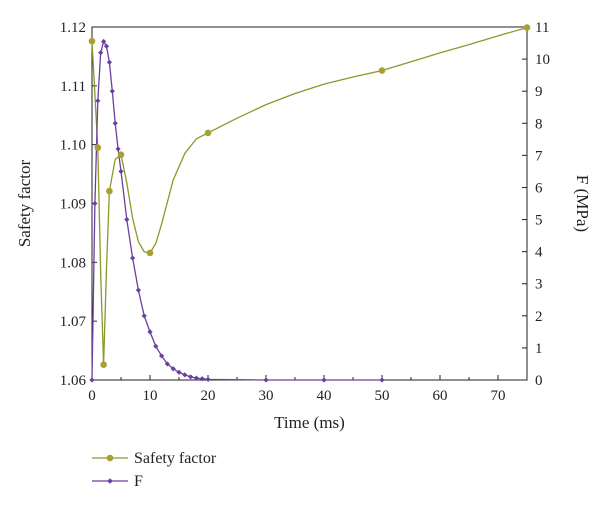 This screenshot has width=600, height=508. Describe the element at coordinates (266, 396) in the screenshot. I see `x-tick-label: 30` at that location.